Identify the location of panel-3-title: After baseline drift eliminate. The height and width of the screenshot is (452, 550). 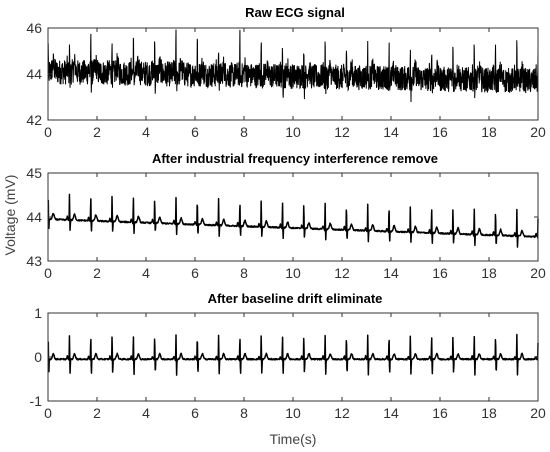
(295, 298).